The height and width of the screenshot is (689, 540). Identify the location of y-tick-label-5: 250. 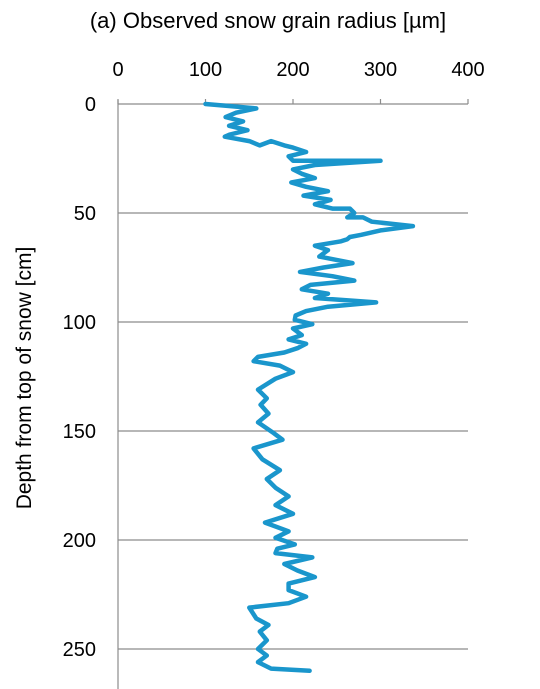
(79, 650).